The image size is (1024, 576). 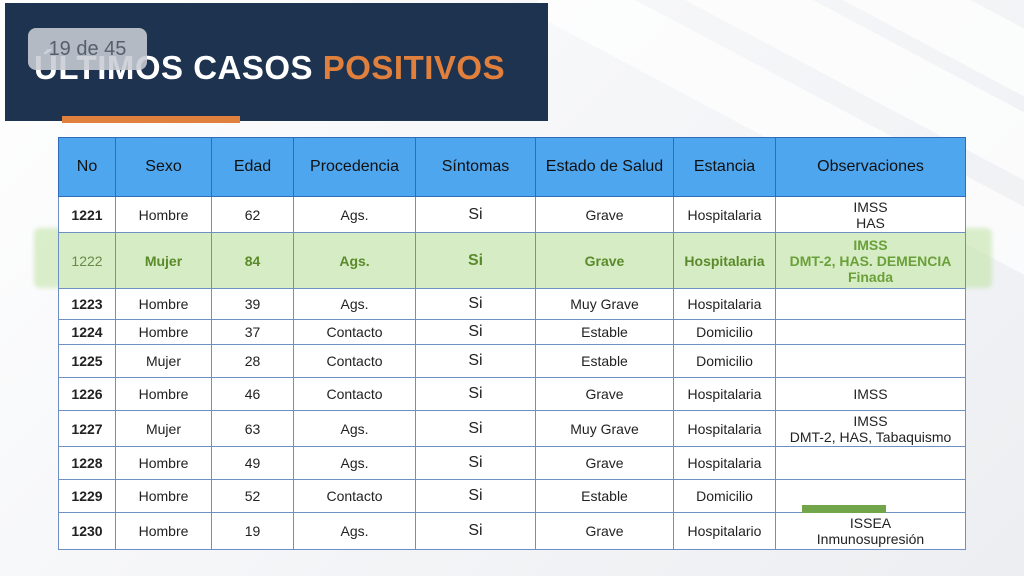 I want to click on cell-no: 1230, so click(x=87, y=531).